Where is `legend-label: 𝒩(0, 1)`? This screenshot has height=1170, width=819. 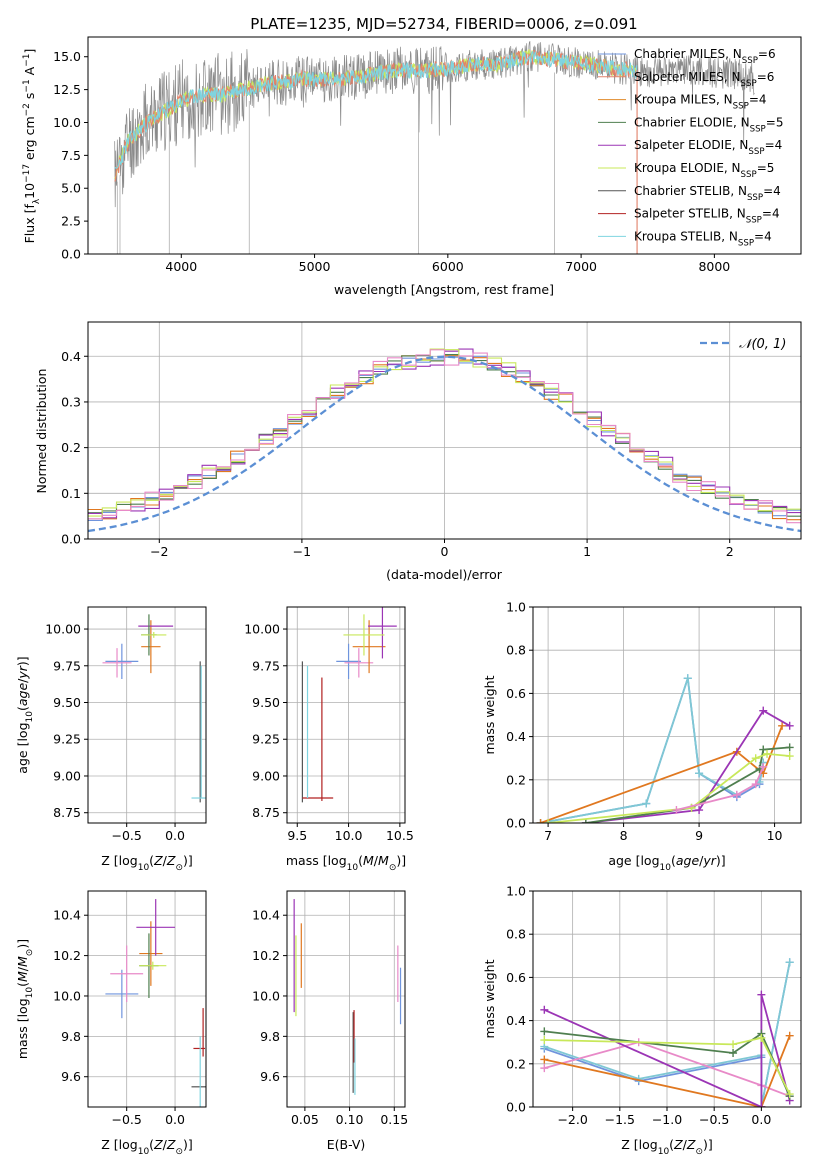 legend-label: 𝒩(0, 1) is located at coordinates (762, 344).